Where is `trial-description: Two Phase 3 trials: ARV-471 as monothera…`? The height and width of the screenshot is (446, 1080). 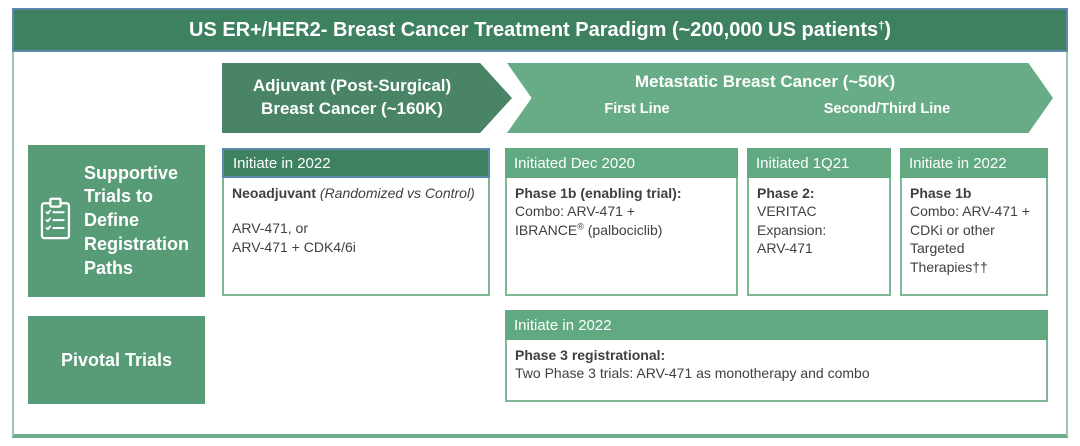
trial-description: Two Phase 3 trials: ARV-471 as monothera… is located at coordinates (692, 373).